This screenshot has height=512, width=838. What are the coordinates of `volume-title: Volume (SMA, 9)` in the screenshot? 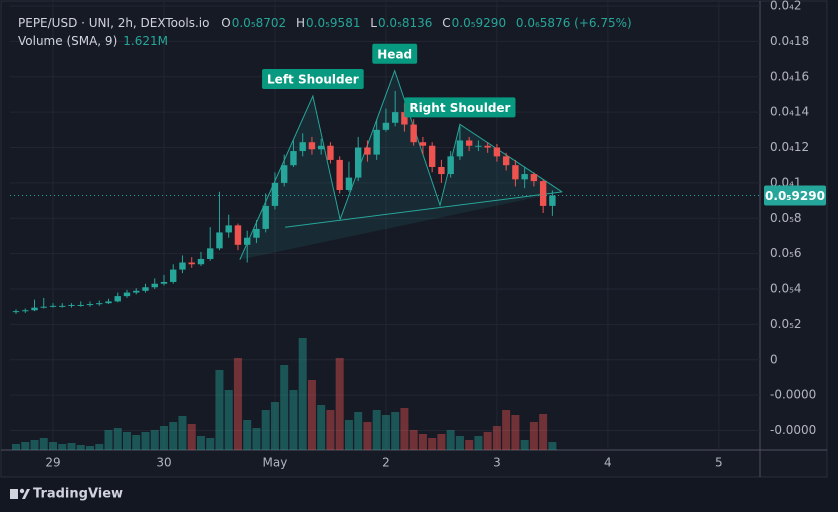 It's located at (68, 41).